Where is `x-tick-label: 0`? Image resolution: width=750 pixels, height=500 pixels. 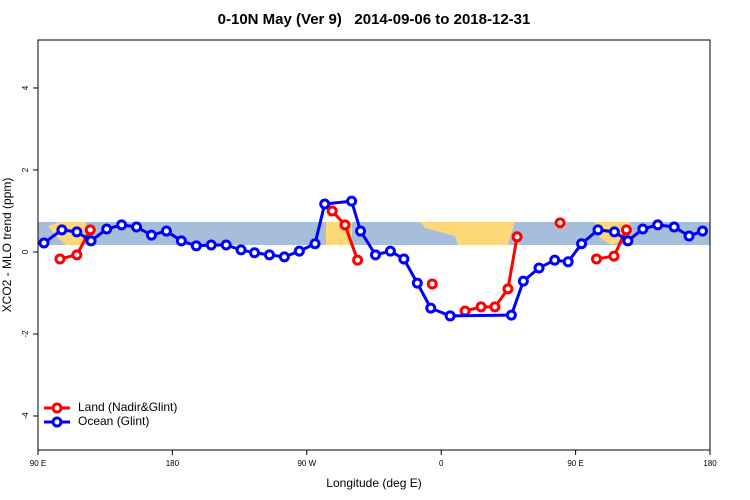
x-tick-label: 0 is located at coordinates (441, 463).